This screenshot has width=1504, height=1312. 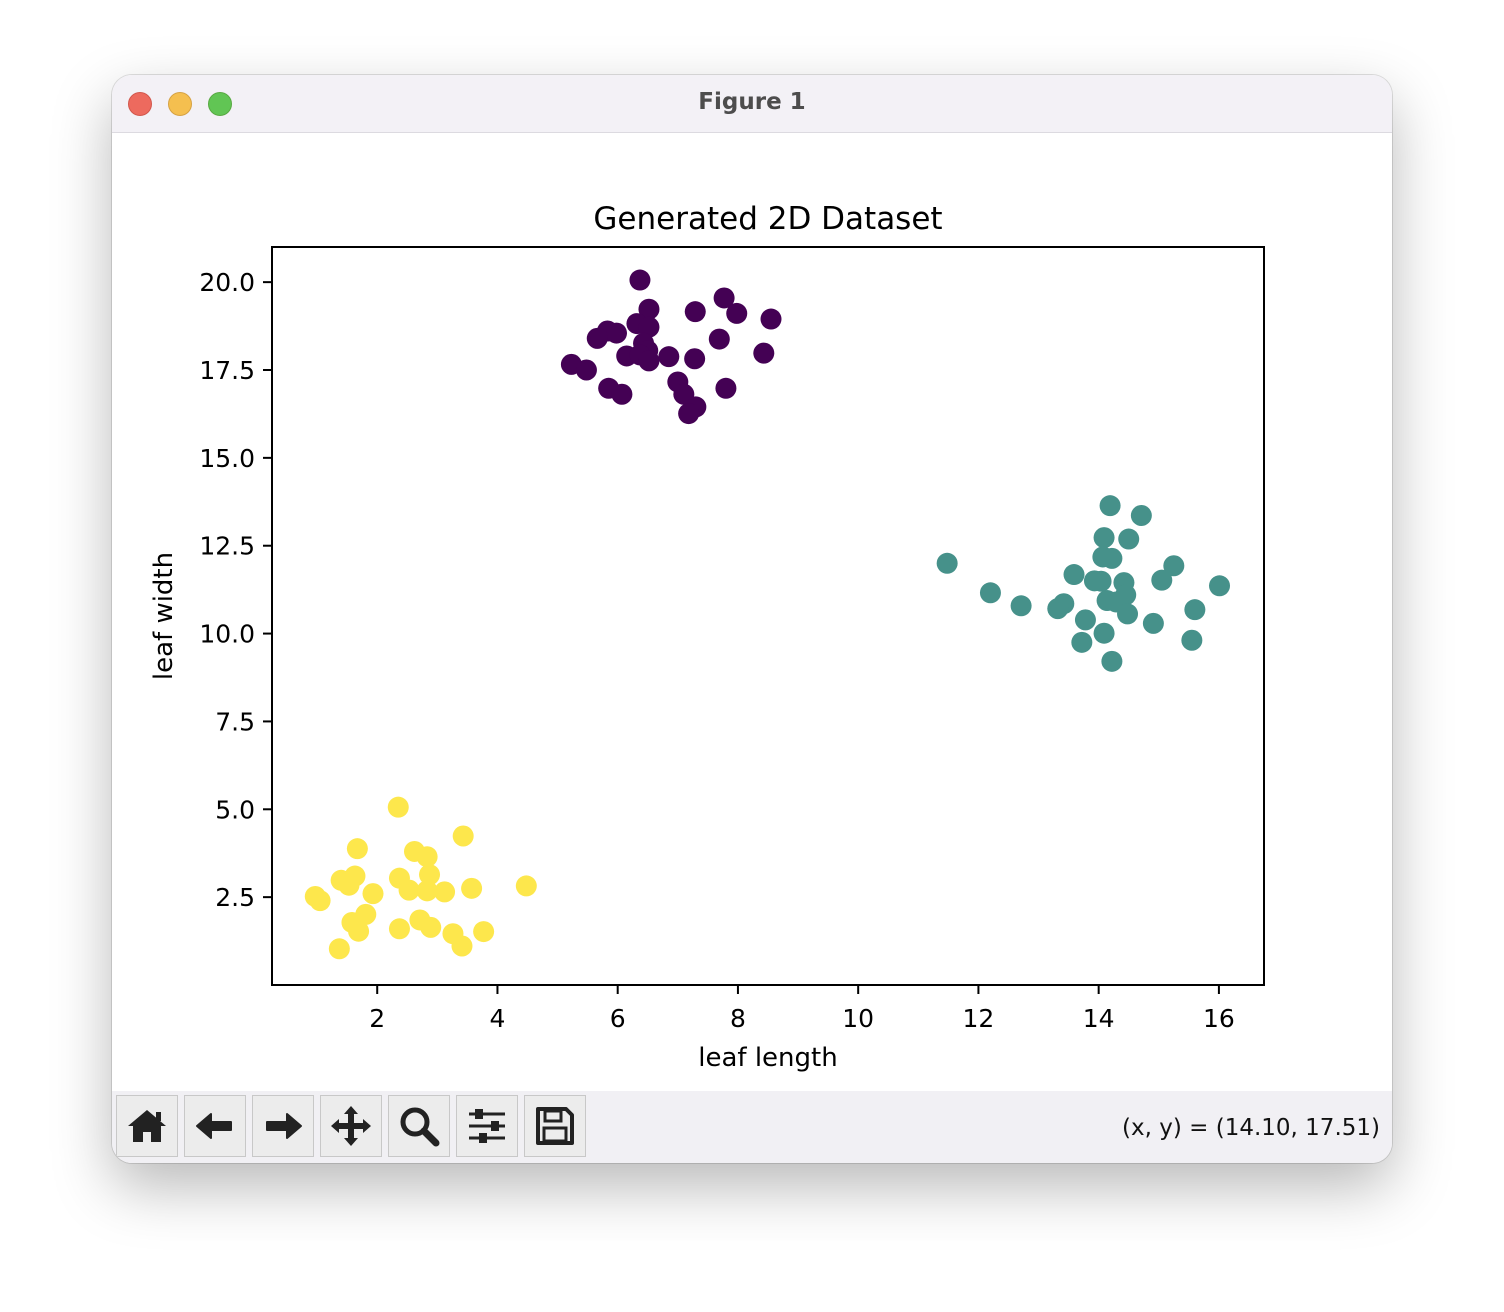 What do you see at coordinates (498, 1018) in the screenshot?
I see `x-tick-label: 4` at bounding box center [498, 1018].